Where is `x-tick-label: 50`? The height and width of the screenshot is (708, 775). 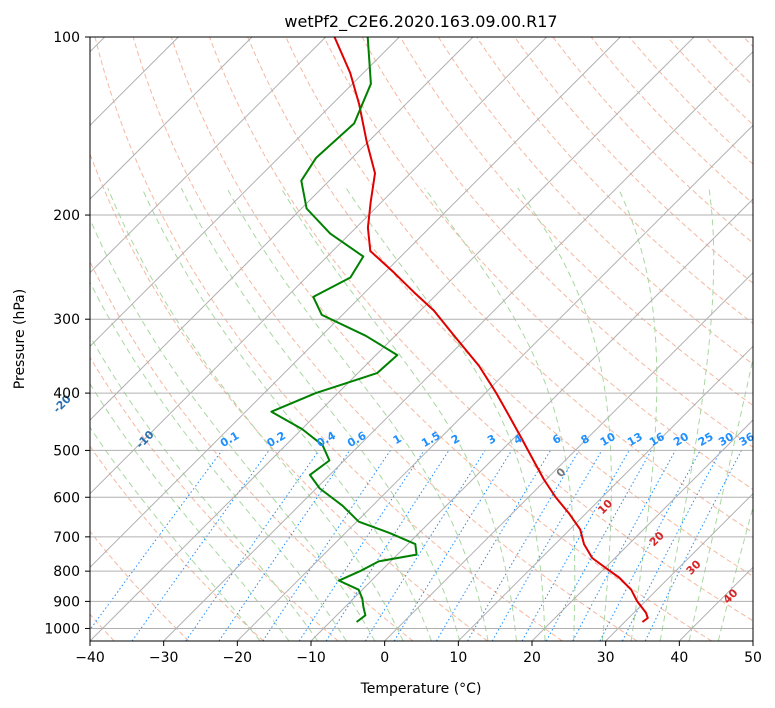 x-tick-label: 50 is located at coordinates (753, 658).